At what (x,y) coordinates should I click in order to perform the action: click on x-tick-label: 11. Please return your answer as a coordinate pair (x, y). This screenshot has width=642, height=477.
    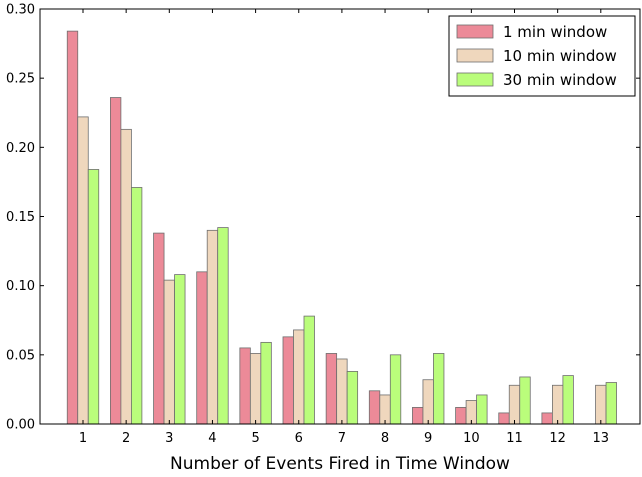
    Looking at the image, I should click on (514, 438).